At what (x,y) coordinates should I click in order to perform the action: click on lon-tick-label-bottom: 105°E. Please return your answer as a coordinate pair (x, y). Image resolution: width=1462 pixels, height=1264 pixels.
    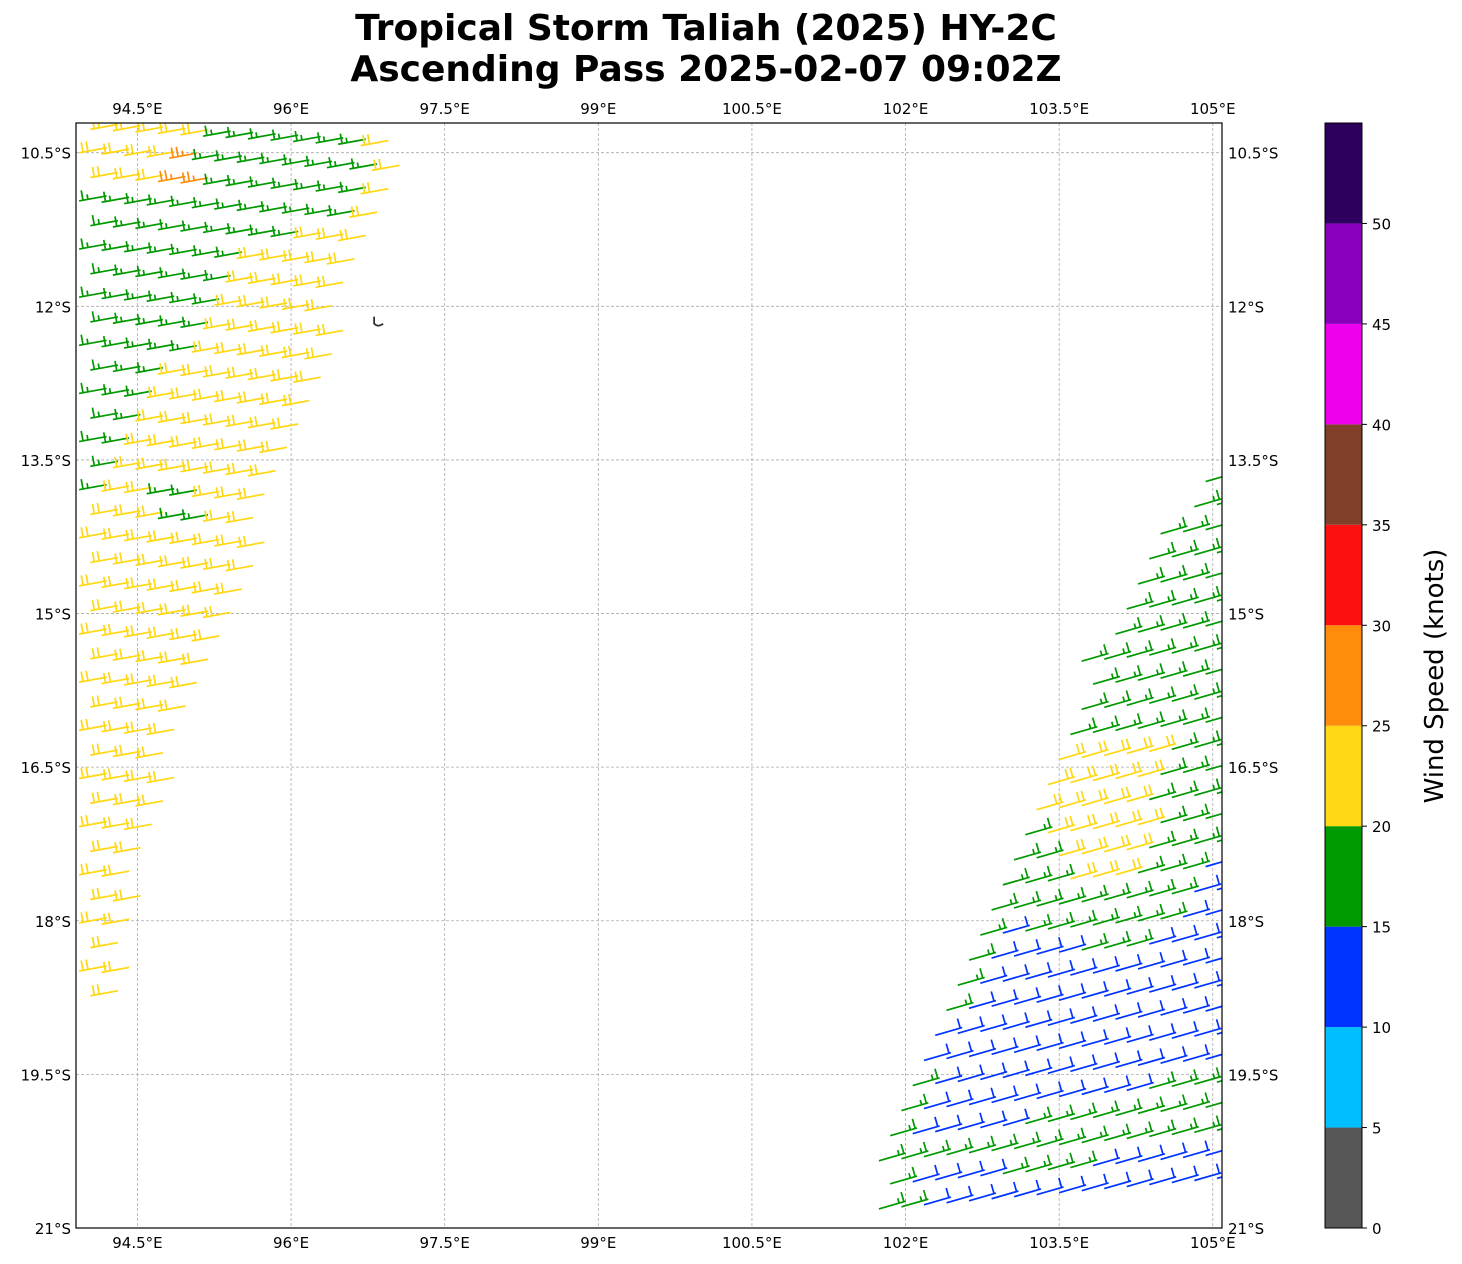
    Looking at the image, I should click on (1213, 1243).